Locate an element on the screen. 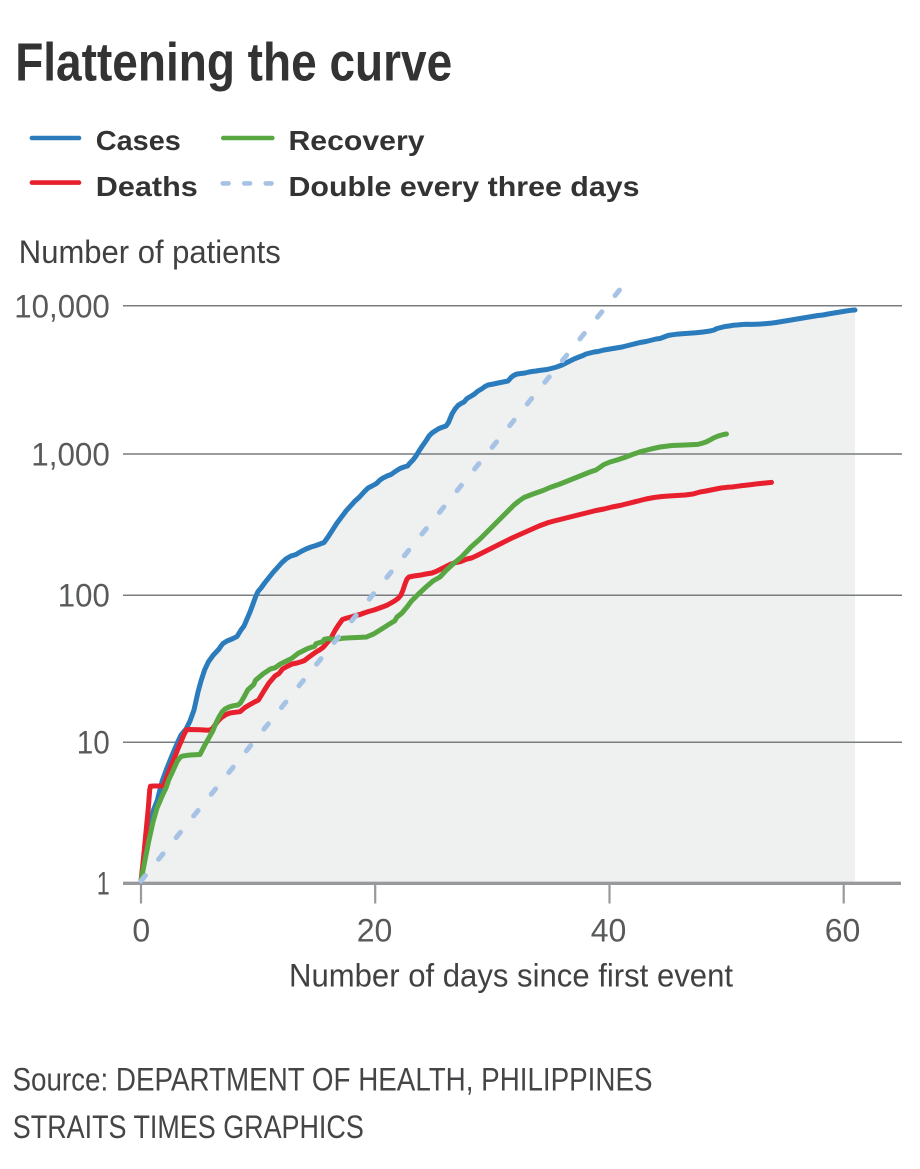 The image size is (920, 1169). svg-text: 1 is located at coordinates (103, 884).